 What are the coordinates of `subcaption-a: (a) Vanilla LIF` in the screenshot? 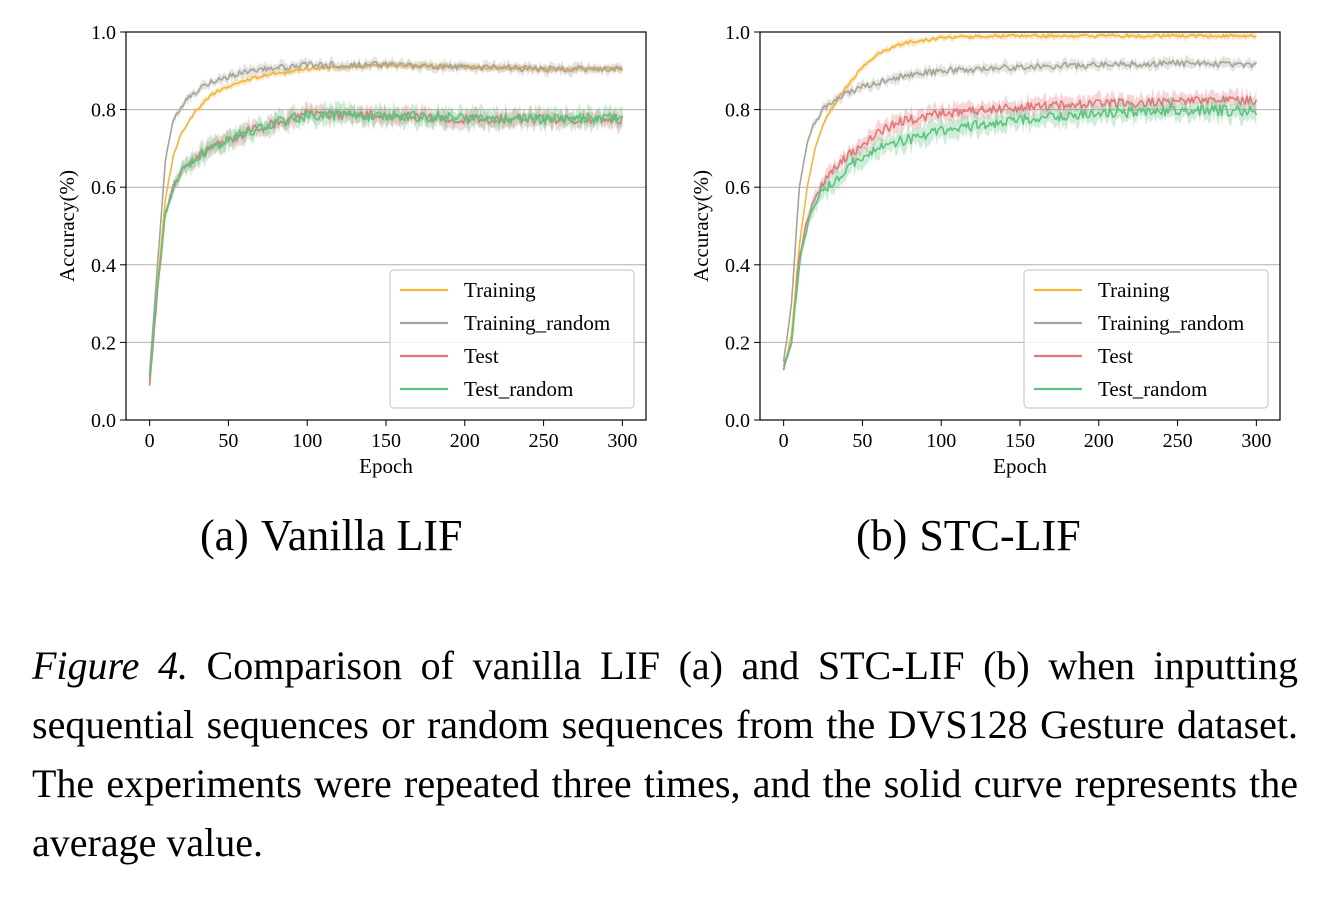 It's located at (337, 535).